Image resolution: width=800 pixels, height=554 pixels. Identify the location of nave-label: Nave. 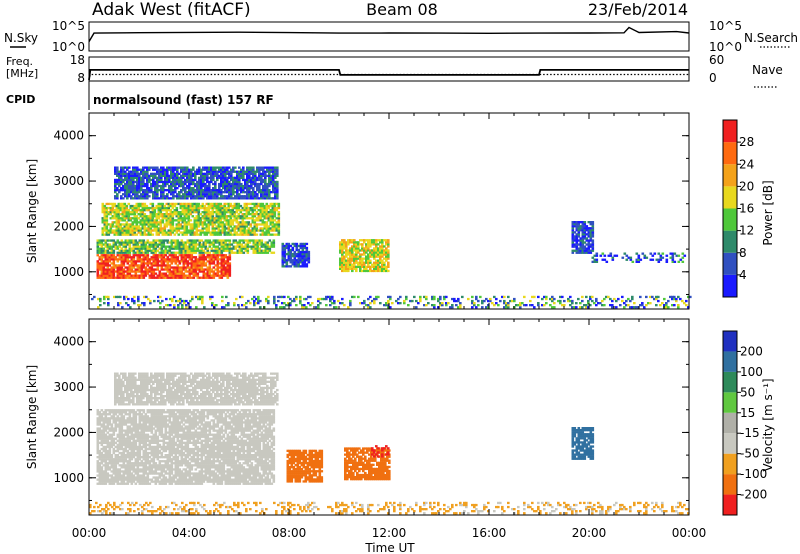
(767, 70).